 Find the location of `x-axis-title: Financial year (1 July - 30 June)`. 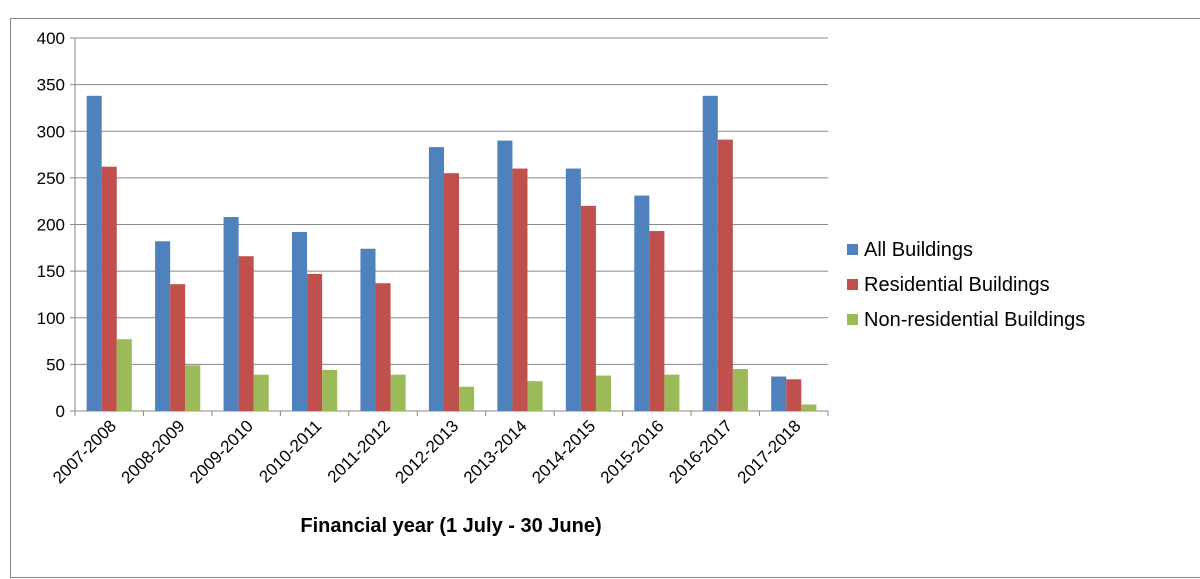

x-axis-title: Financial year (1 July - 30 June) is located at coordinates (450, 526).